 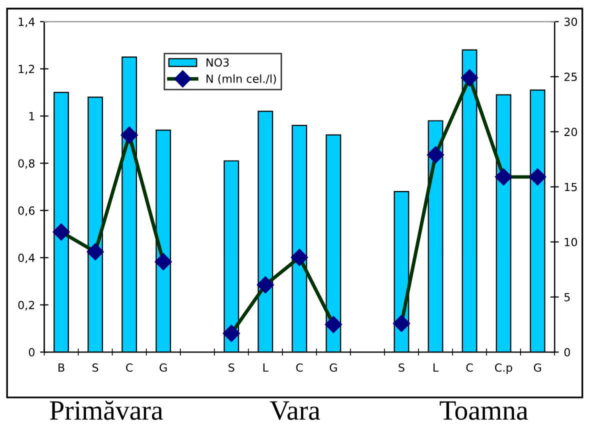 I want to click on y2-tick-label: 30, so click(x=571, y=22).